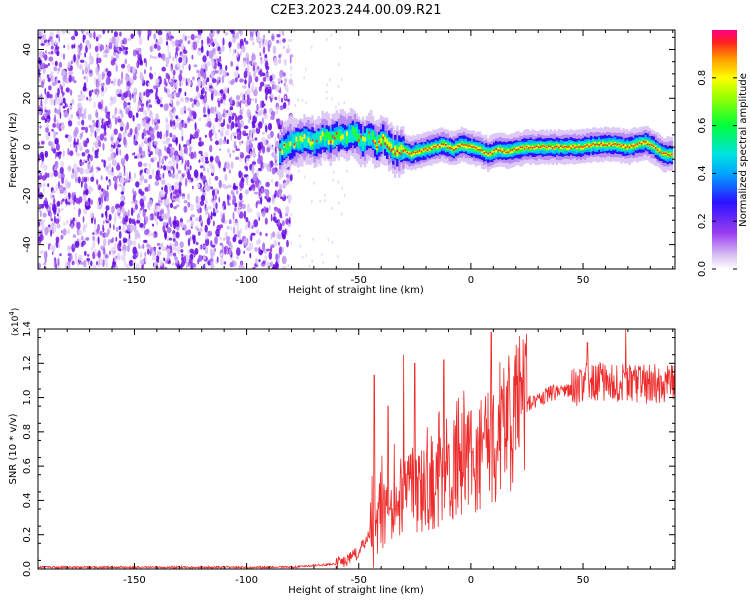 This screenshot has width=750, height=600. I want to click on snr-y-tick-label: 0.8, so click(27, 432).